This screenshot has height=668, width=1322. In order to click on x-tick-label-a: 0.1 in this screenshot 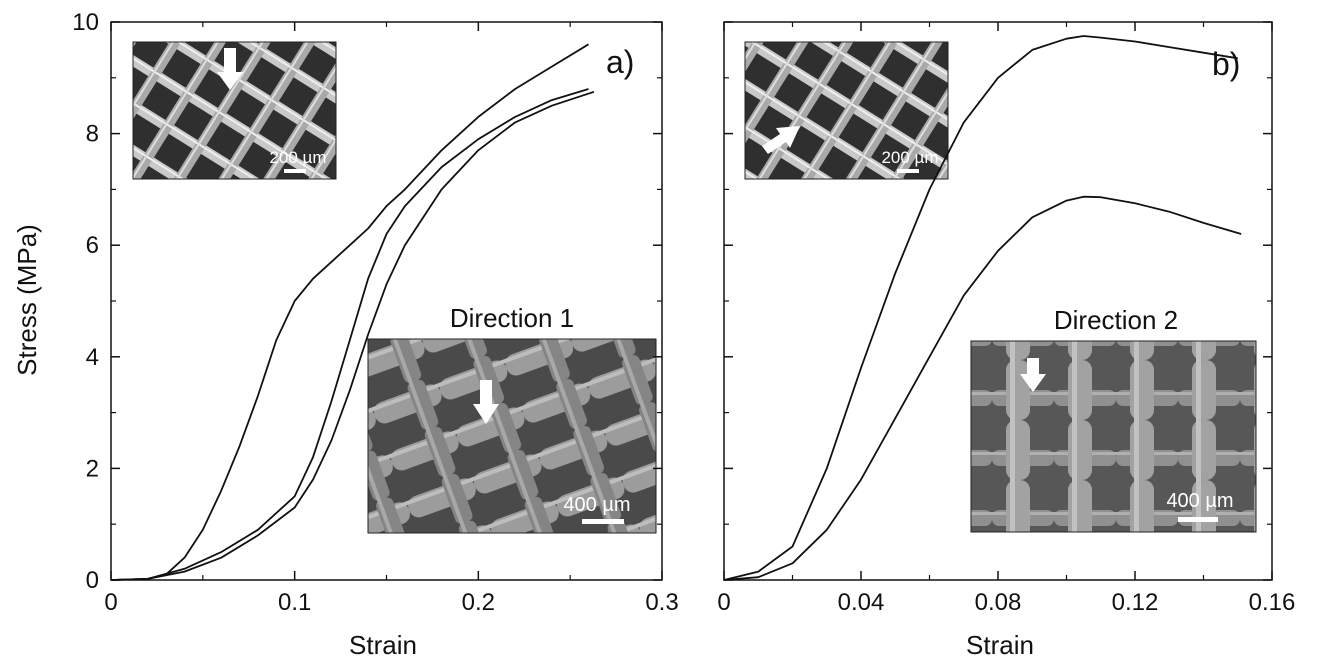, I will do `click(294, 602)`.